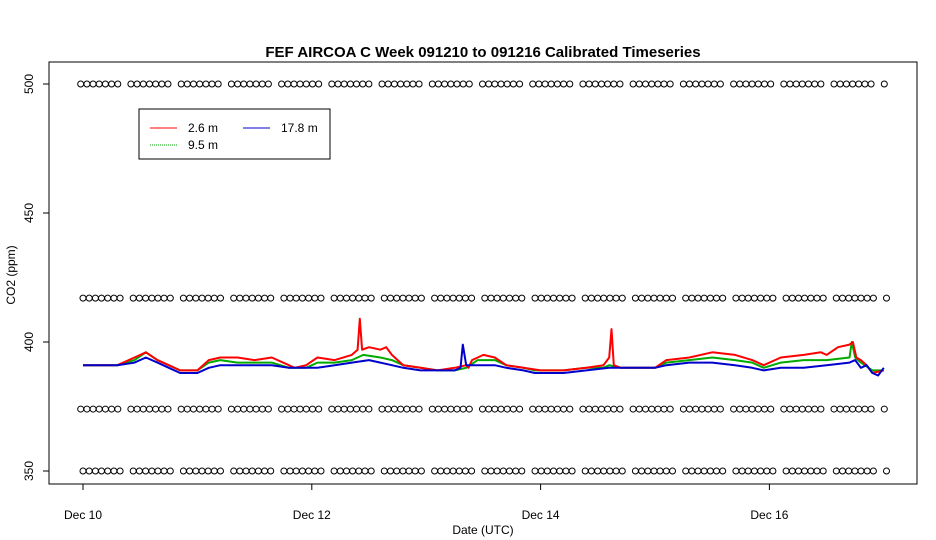 The image size is (936, 540). I want to click on y-tick-label: 400, so click(29, 342).